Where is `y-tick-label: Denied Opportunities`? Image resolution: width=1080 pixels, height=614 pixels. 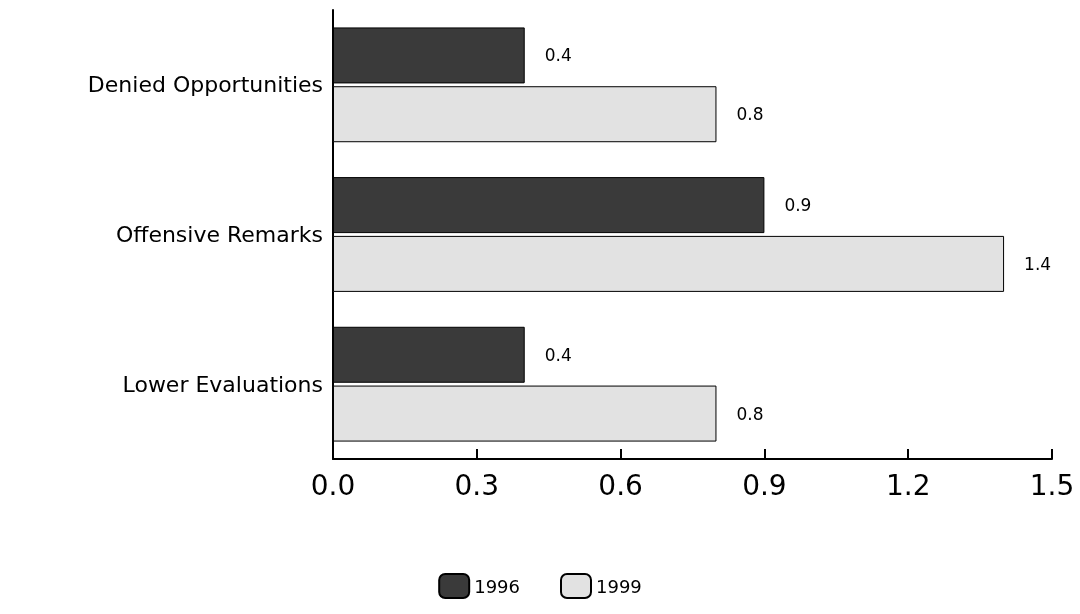
y-tick-label: Denied Opportunities is located at coordinates (205, 85).